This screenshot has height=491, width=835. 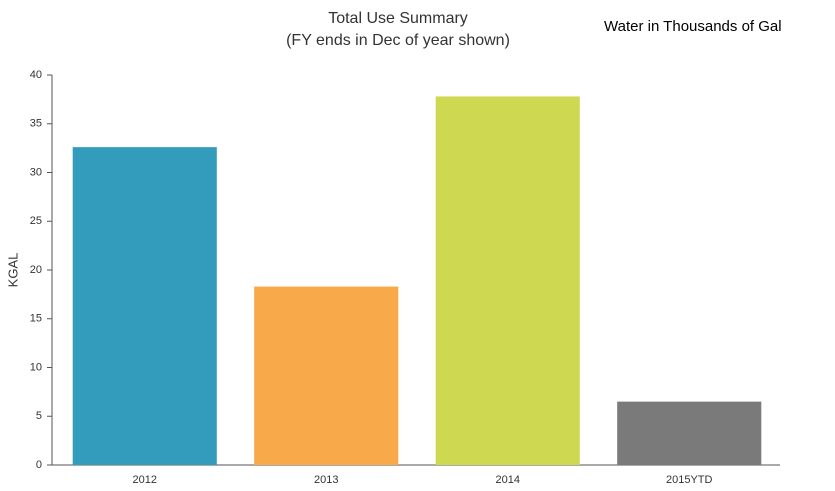 What do you see at coordinates (36, 124) in the screenshot?
I see `y-tick-label: 35` at bounding box center [36, 124].